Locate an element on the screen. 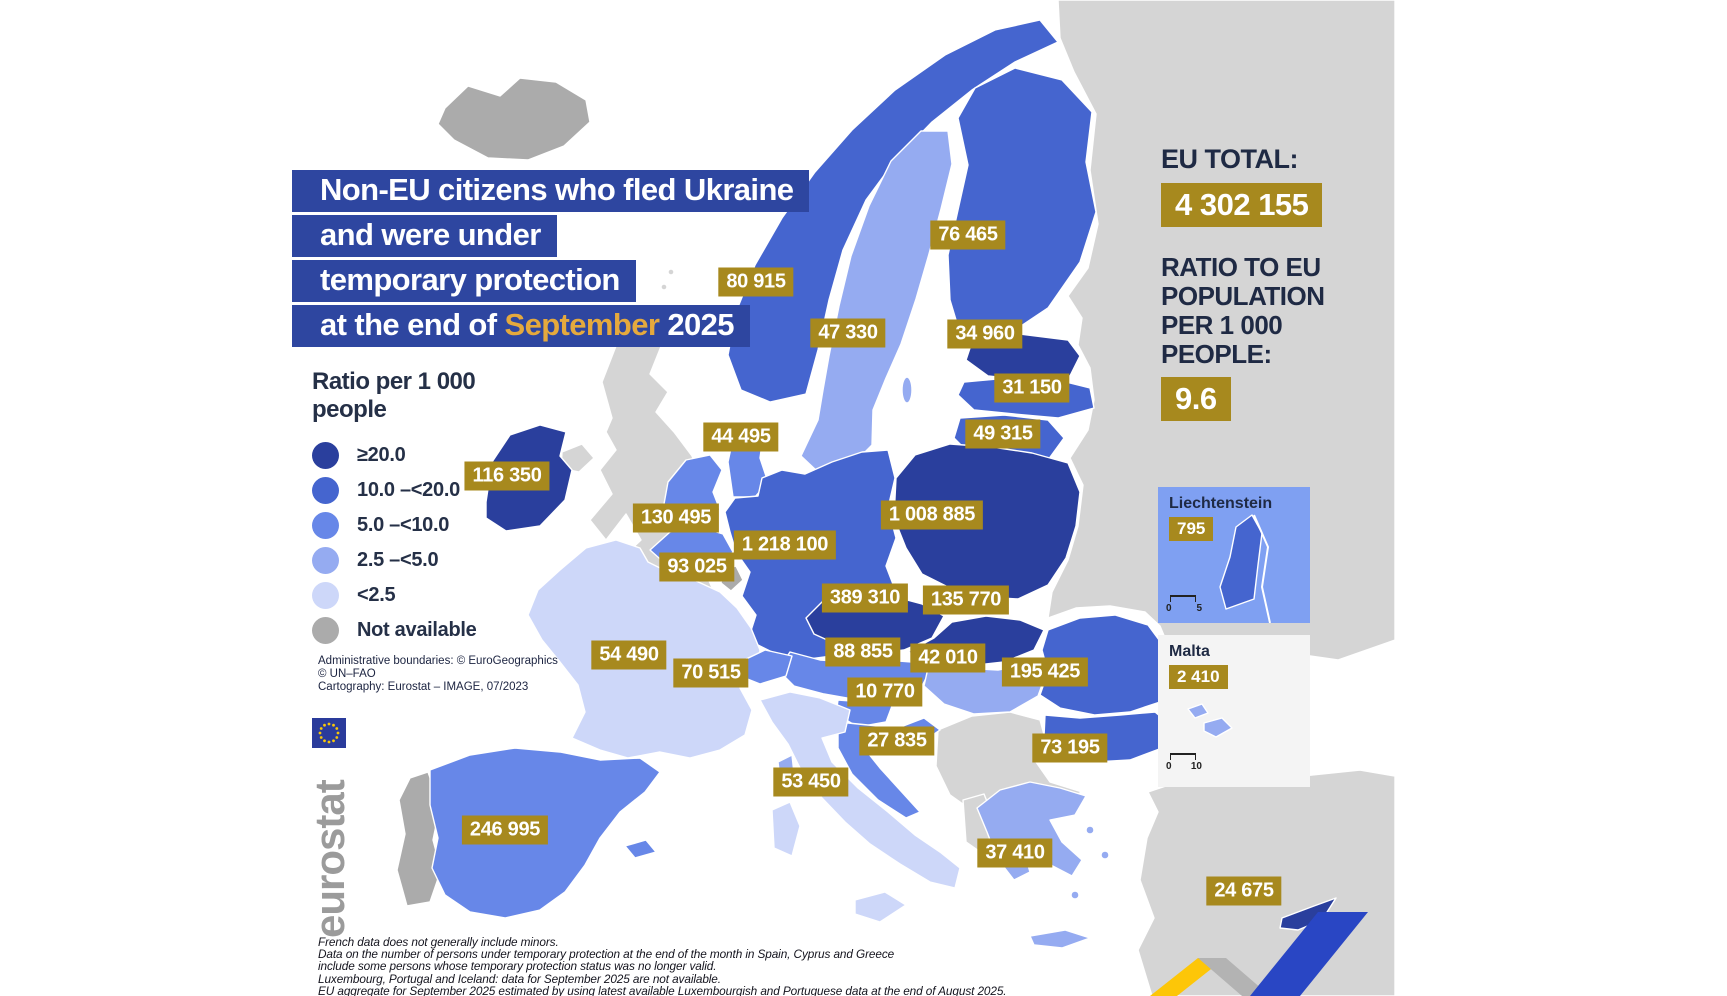 Image resolution: width=1727 pixels, height=996 pixels. value-badge-sweden: 47 330 is located at coordinates (848, 333).